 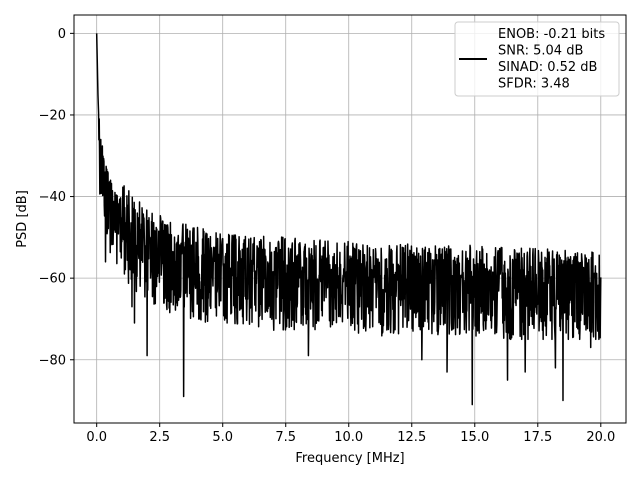 I want to click on x-axis: 0.0 2.5 5.0 7.5 10.0 12.5 15.0 17.5 20.0, so click(x=350, y=434).